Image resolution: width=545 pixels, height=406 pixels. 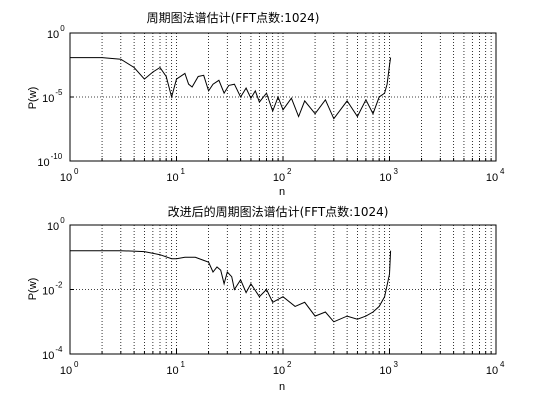 I want to click on y-tick-exponent: -4, so click(x=59, y=349).